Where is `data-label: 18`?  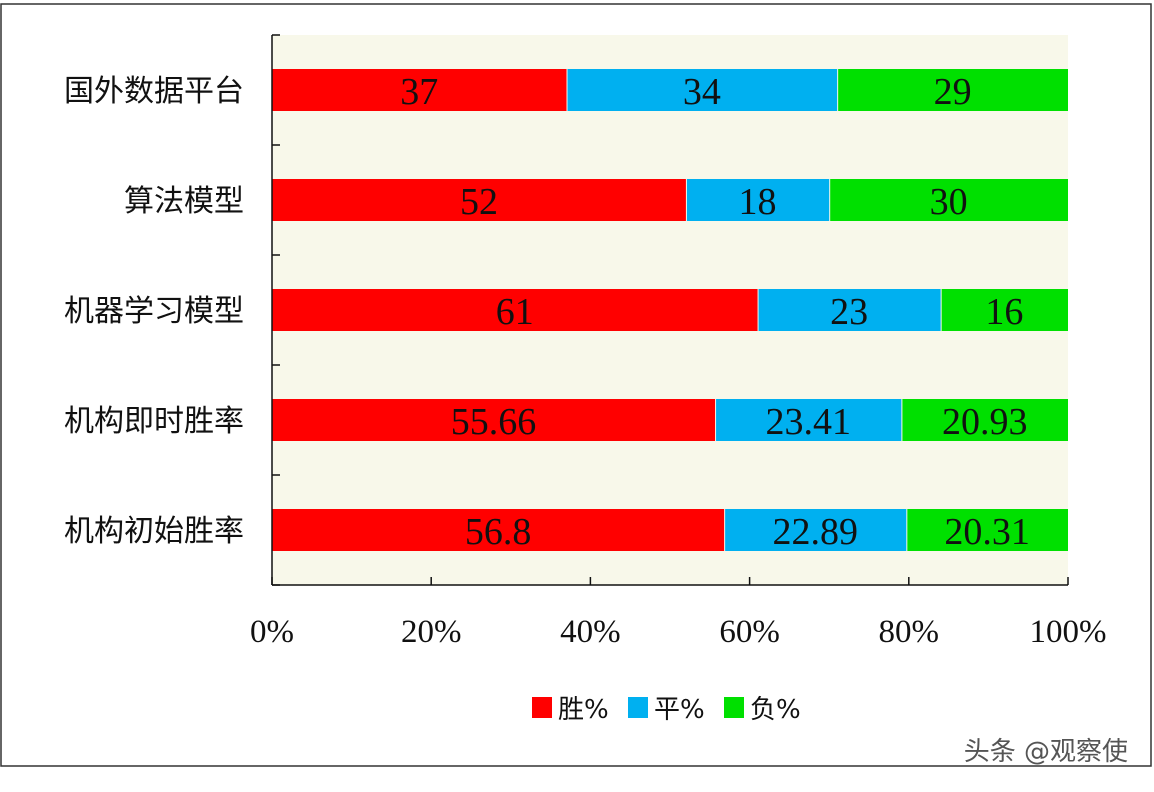 data-label: 18 is located at coordinates (758, 202).